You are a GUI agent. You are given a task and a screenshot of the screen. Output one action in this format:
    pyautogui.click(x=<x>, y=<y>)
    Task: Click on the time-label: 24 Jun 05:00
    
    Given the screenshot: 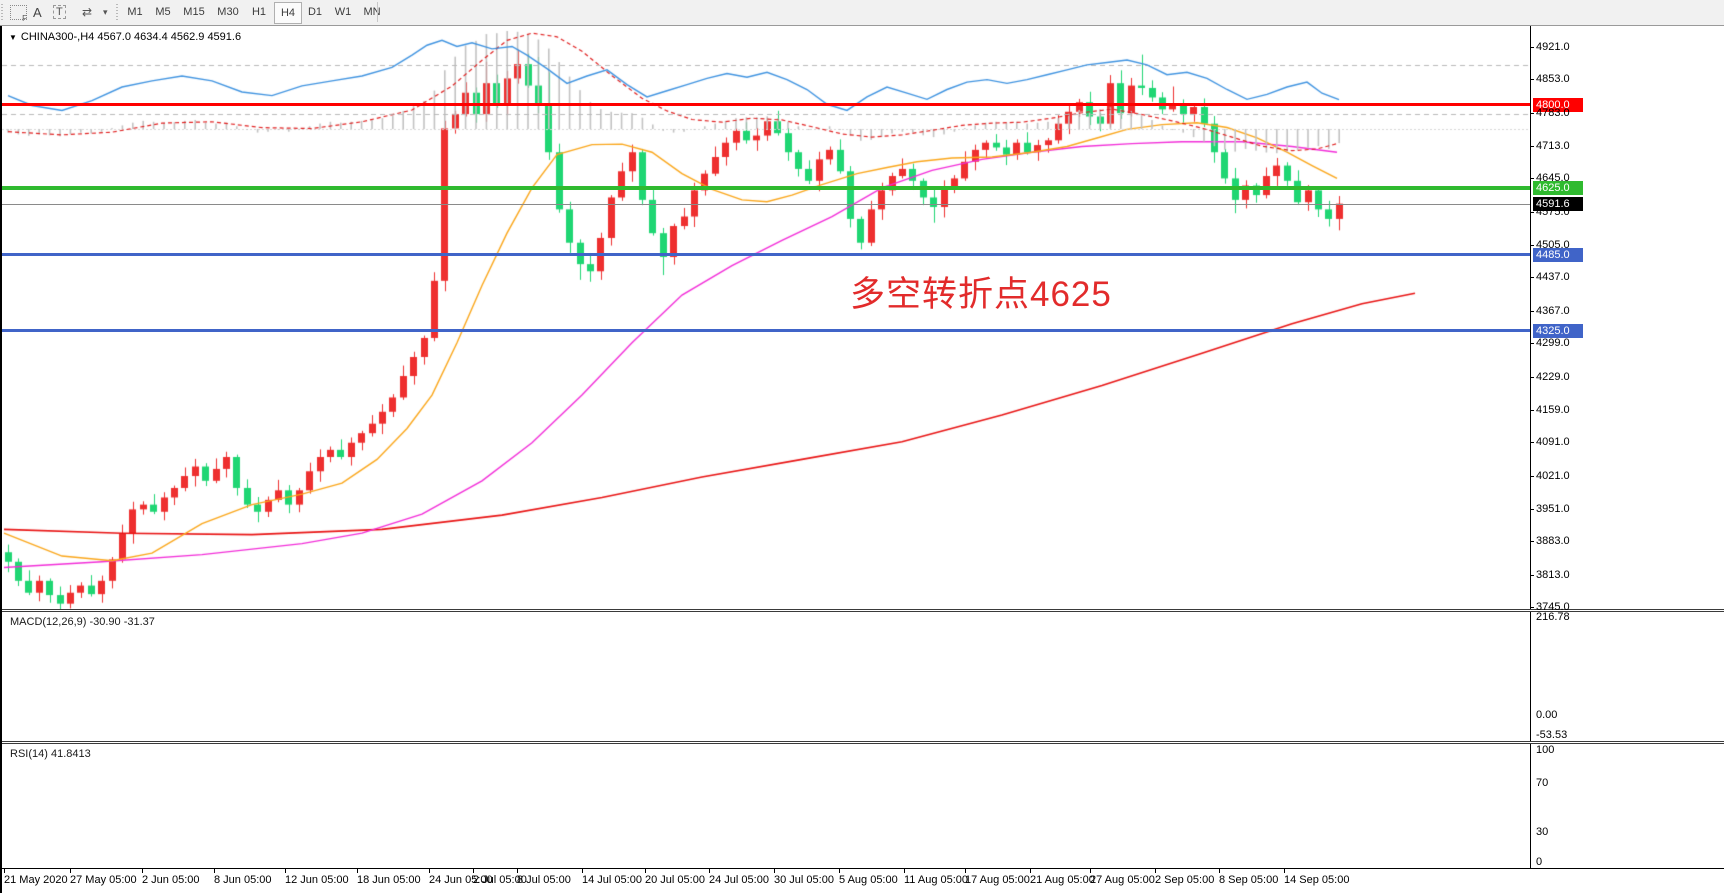 What is the action you would take?
    pyautogui.click(x=461, y=880)
    